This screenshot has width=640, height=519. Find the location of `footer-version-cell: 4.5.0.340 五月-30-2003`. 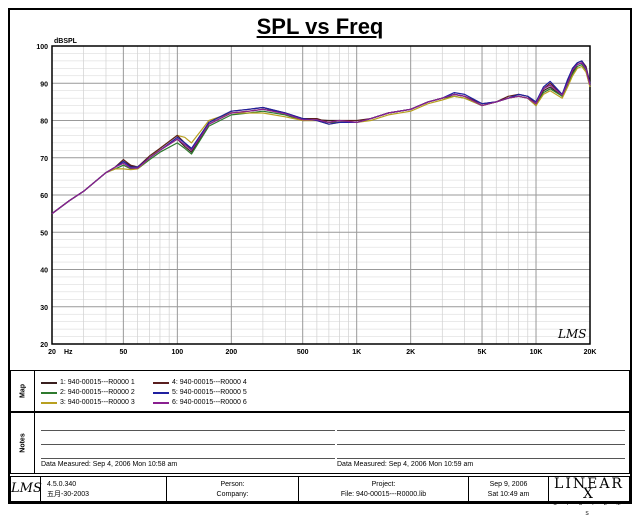

footer-version-cell: 4.5.0.340 五月-30-2003 is located at coordinates (104, 489).